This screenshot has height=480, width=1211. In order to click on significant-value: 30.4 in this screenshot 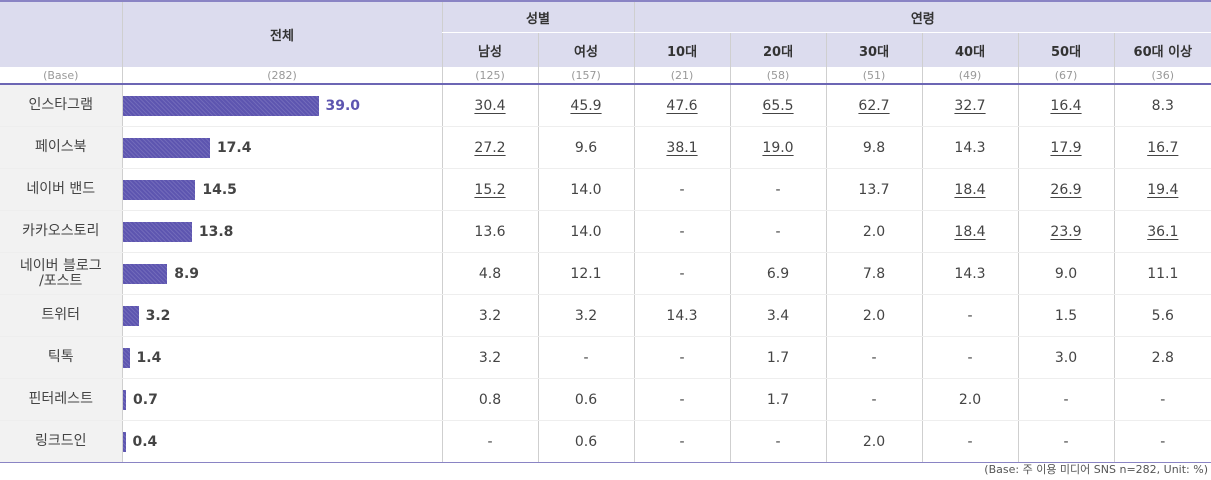, I will do `click(490, 105)`.